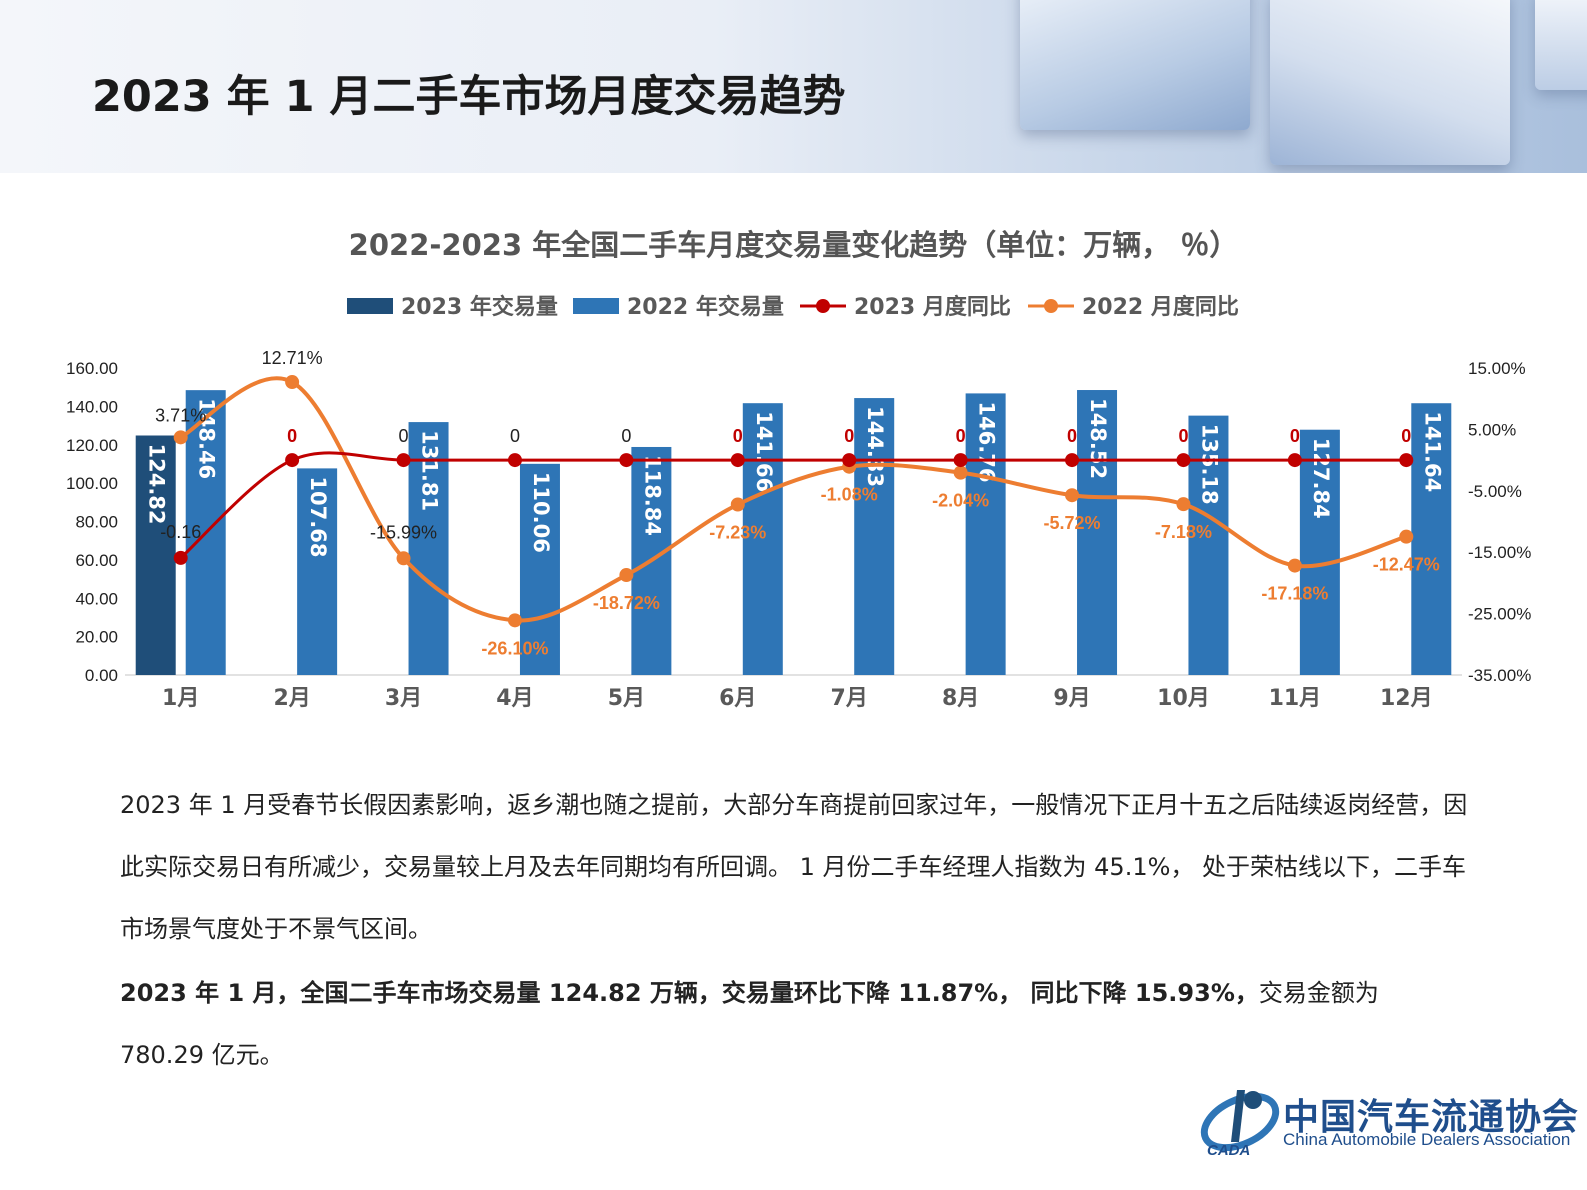 This screenshot has width=1587, height=1190. What do you see at coordinates (469, 97) in the screenshot?
I see `page-title: 2023 年 1 月二手车市场月度交易趋势` at bounding box center [469, 97].